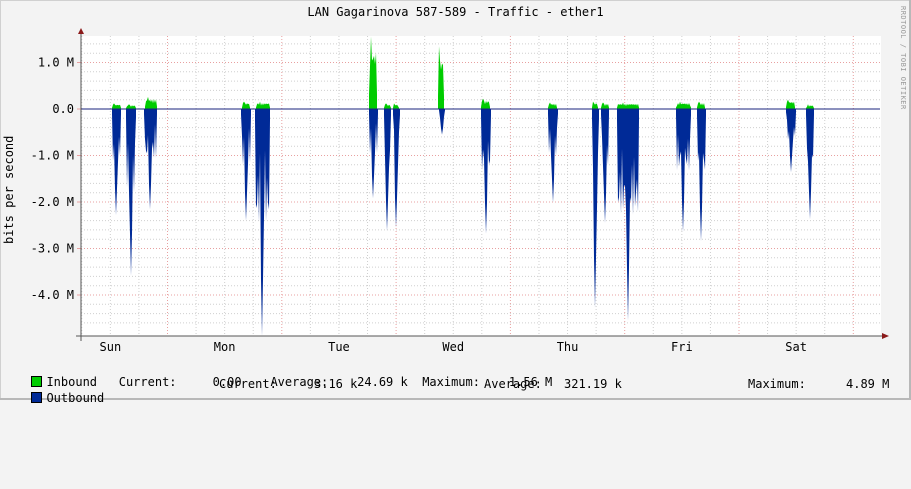  I want to click on y-axis-arrow-icon, so click(81, 31).